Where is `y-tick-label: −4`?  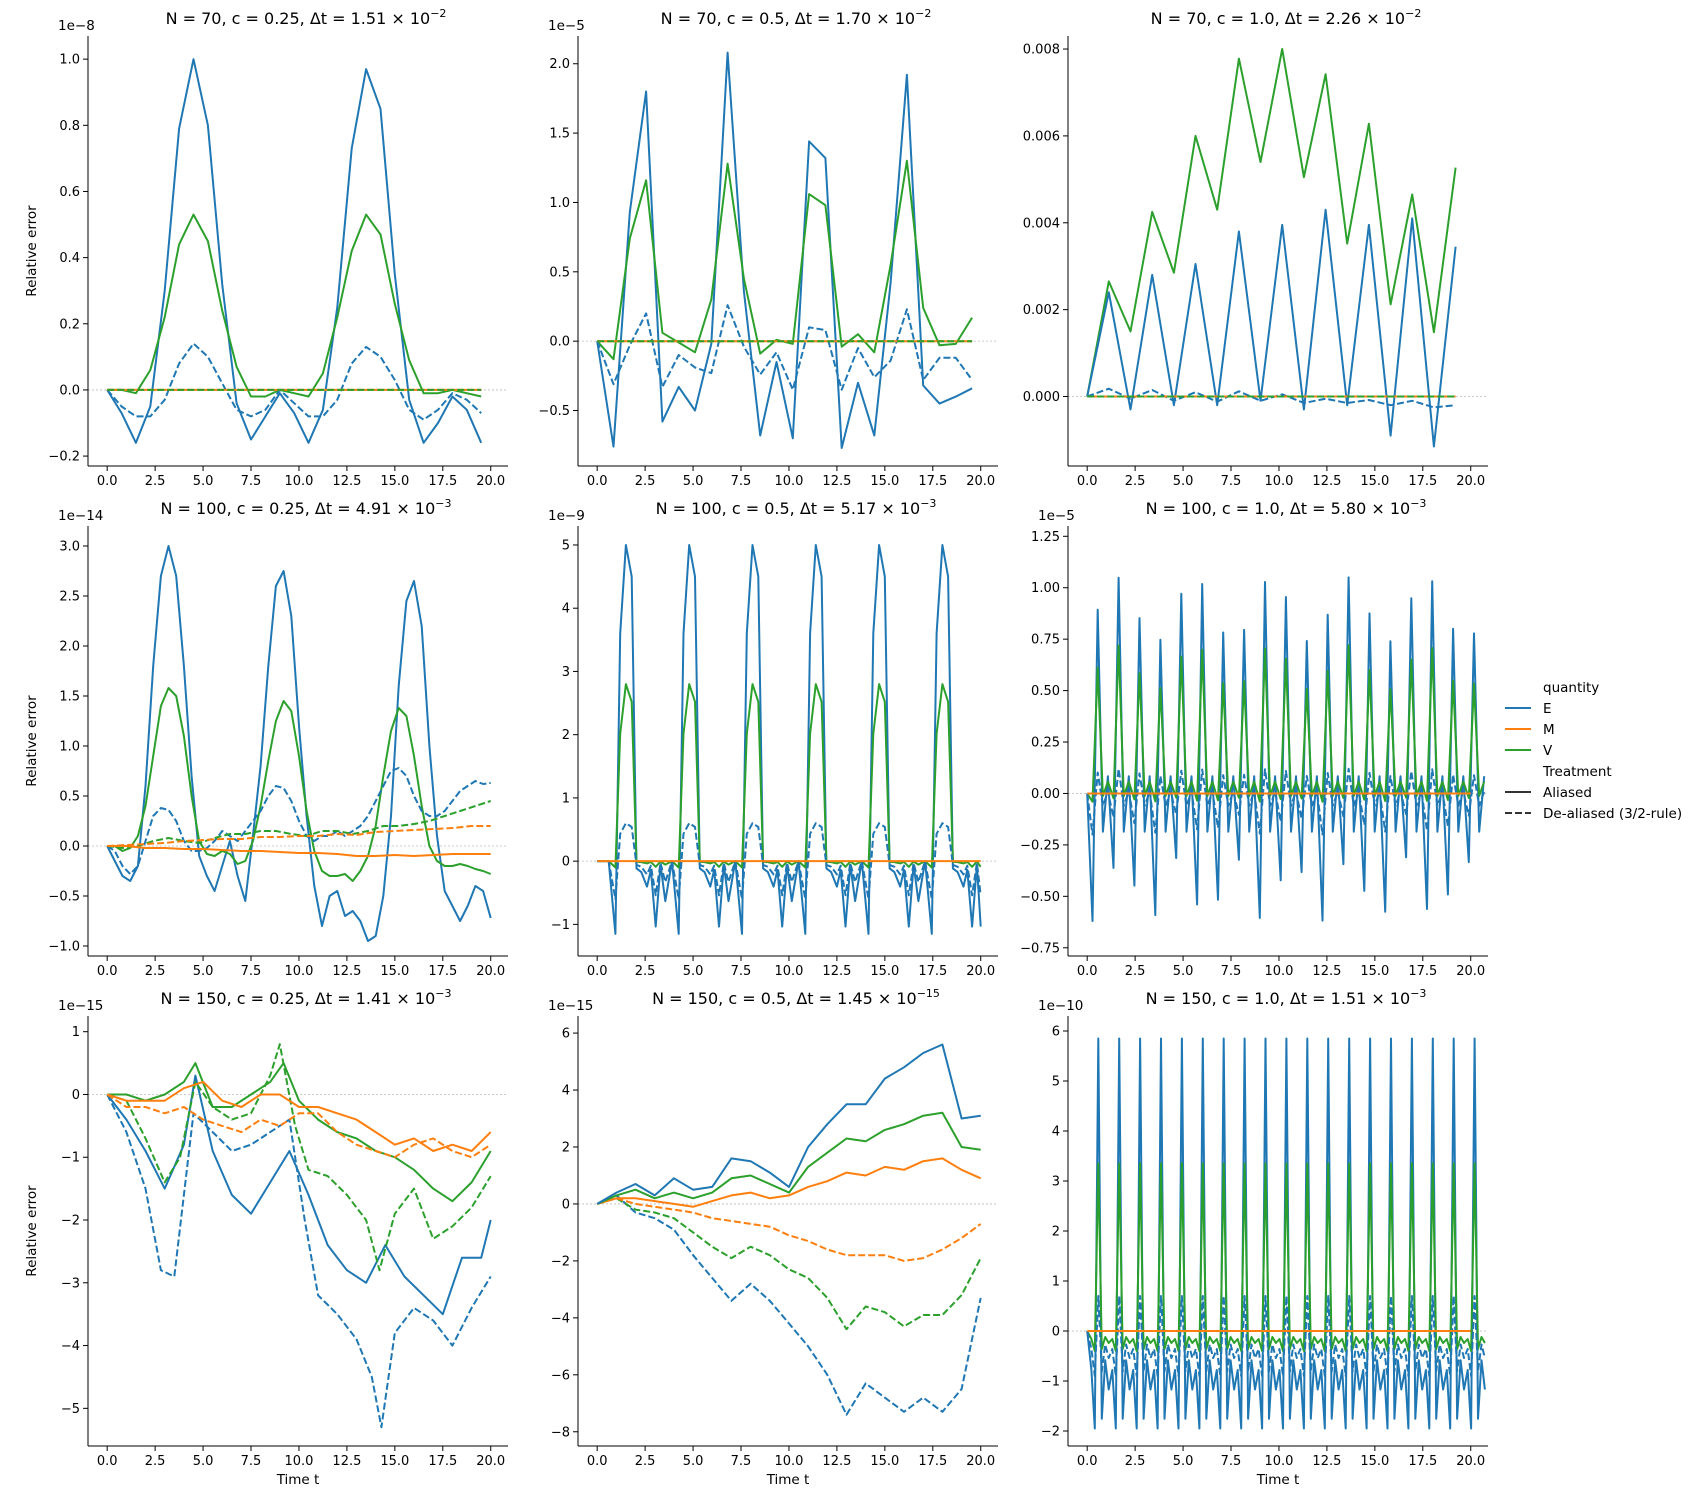
y-tick-label: −4 is located at coordinates (70, 1346).